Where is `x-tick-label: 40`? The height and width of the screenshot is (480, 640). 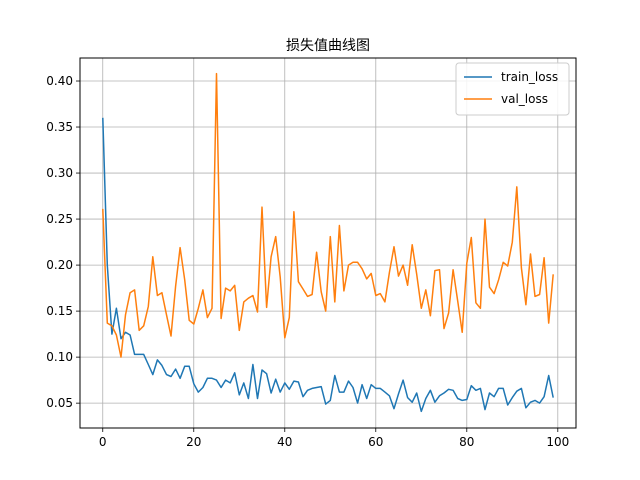 x-tick-label: 40 is located at coordinates (284, 442).